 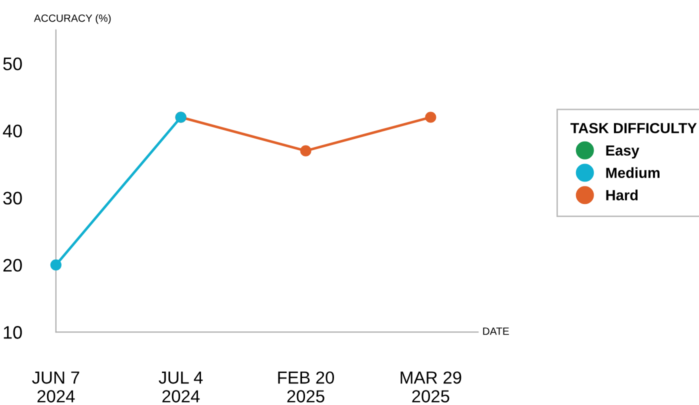 I want to click on legend-label: Medium, so click(x=633, y=172).